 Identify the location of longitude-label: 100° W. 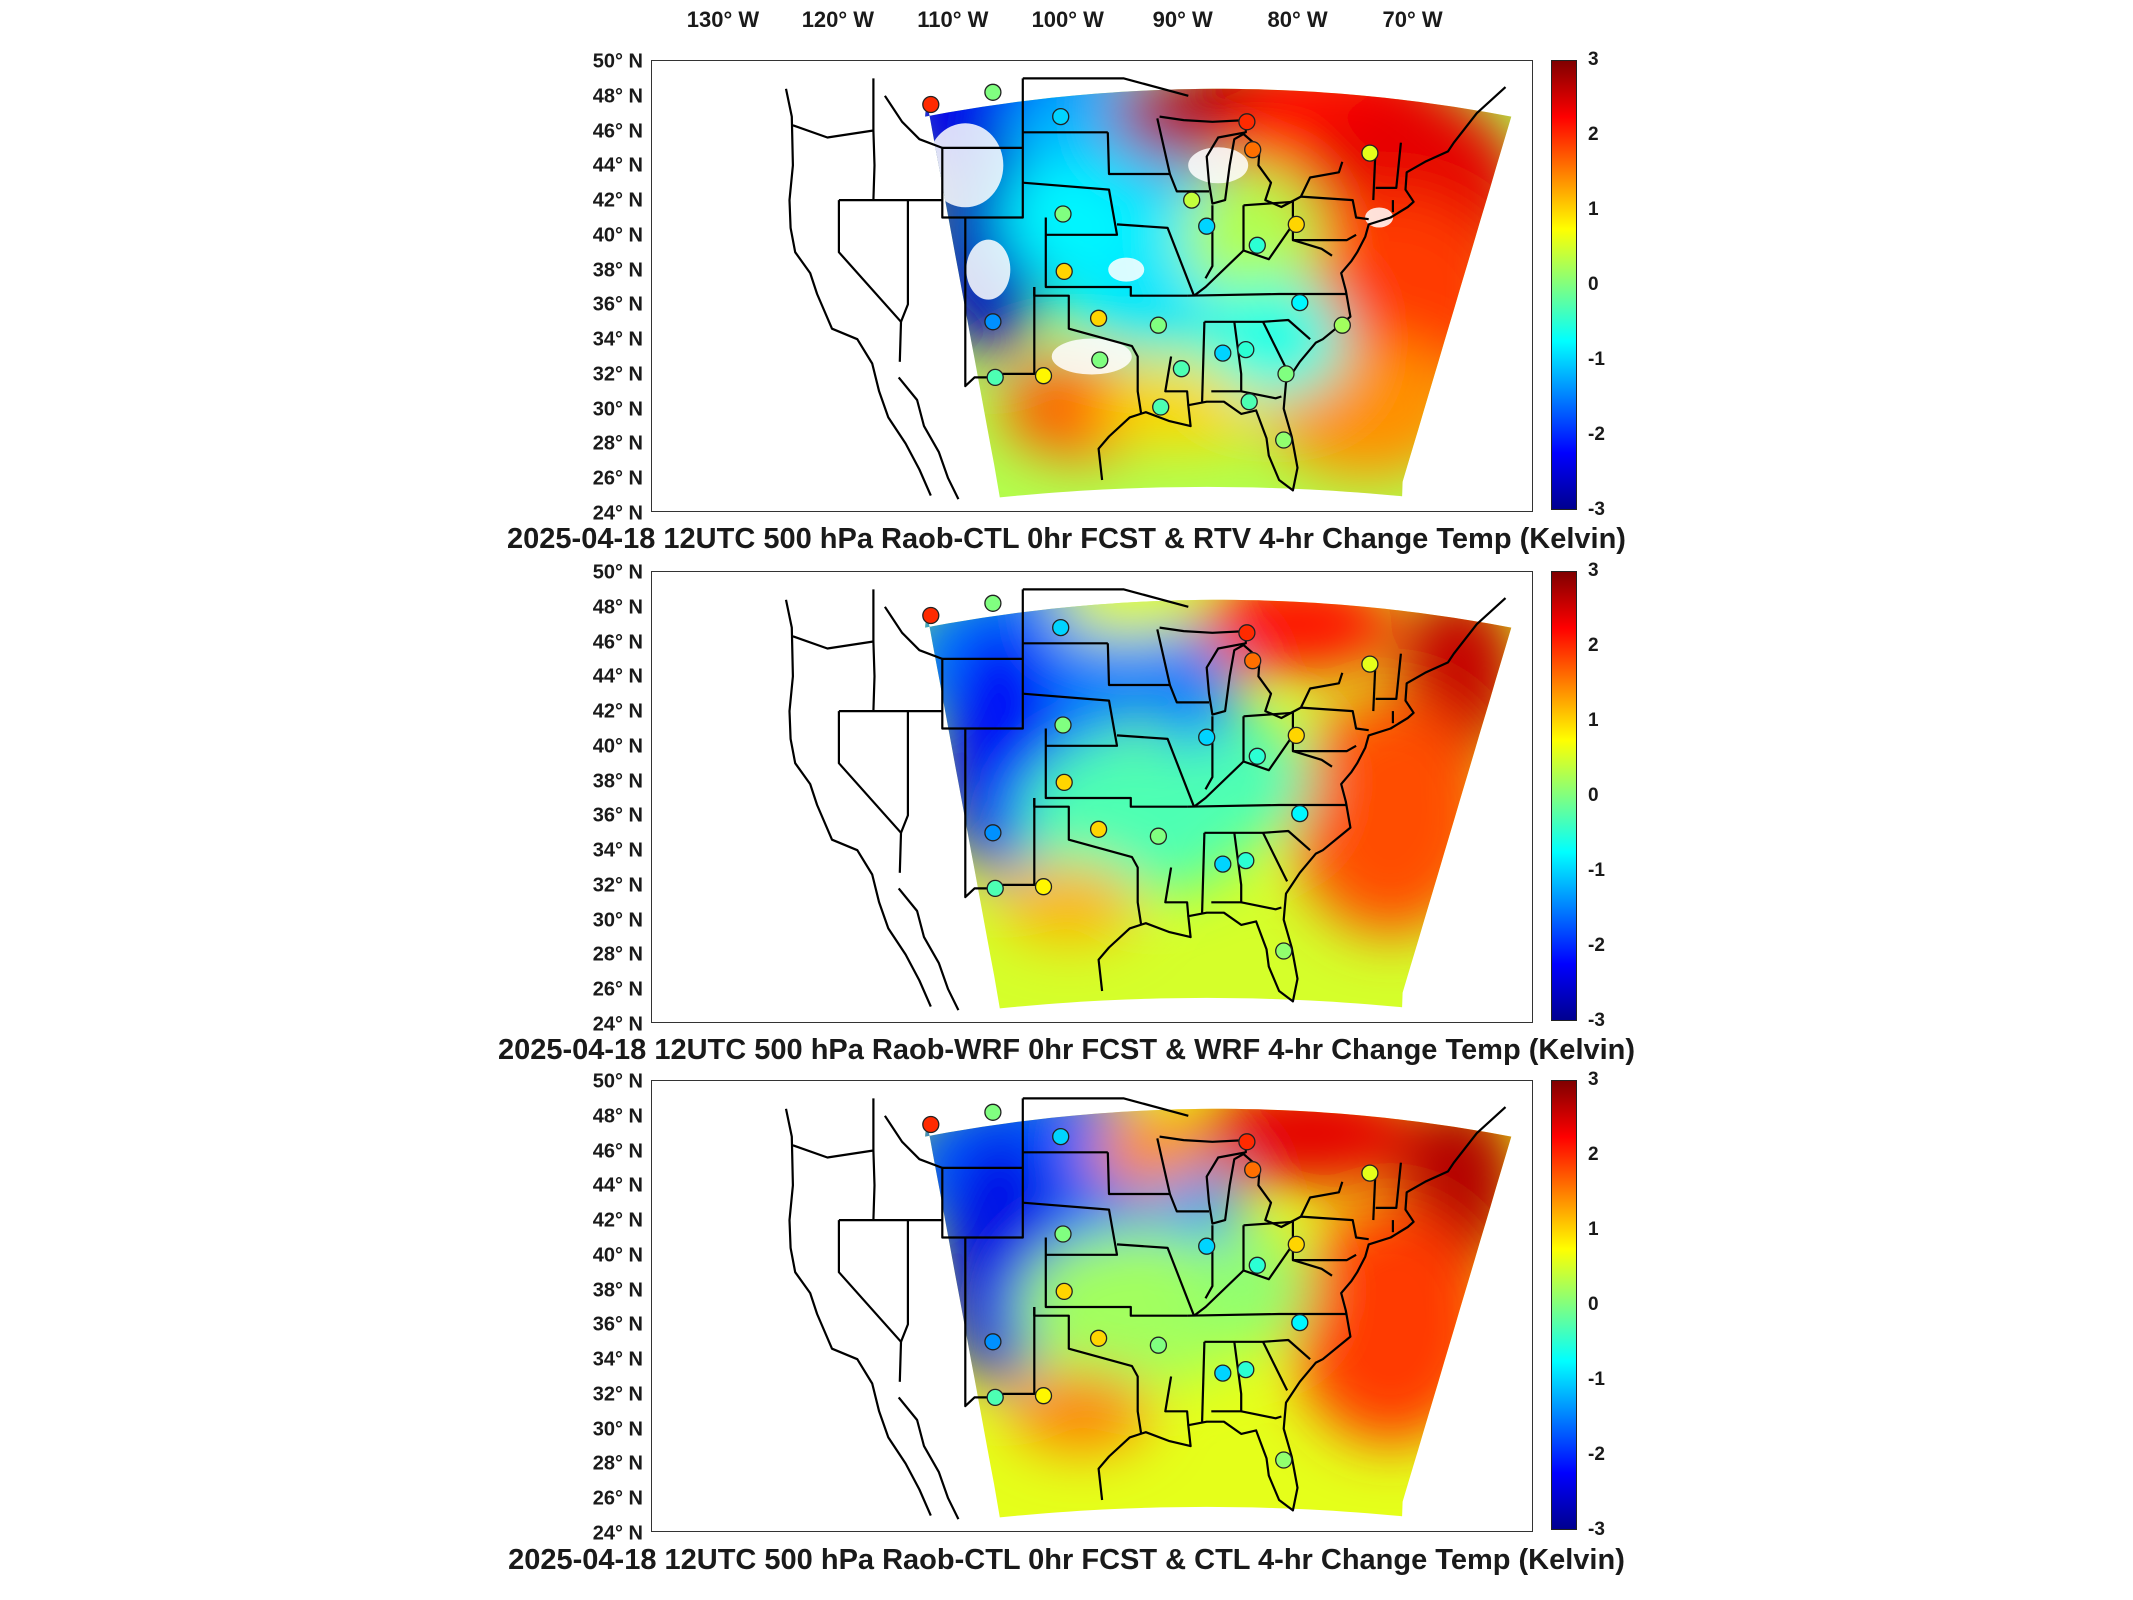
(1067, 19).